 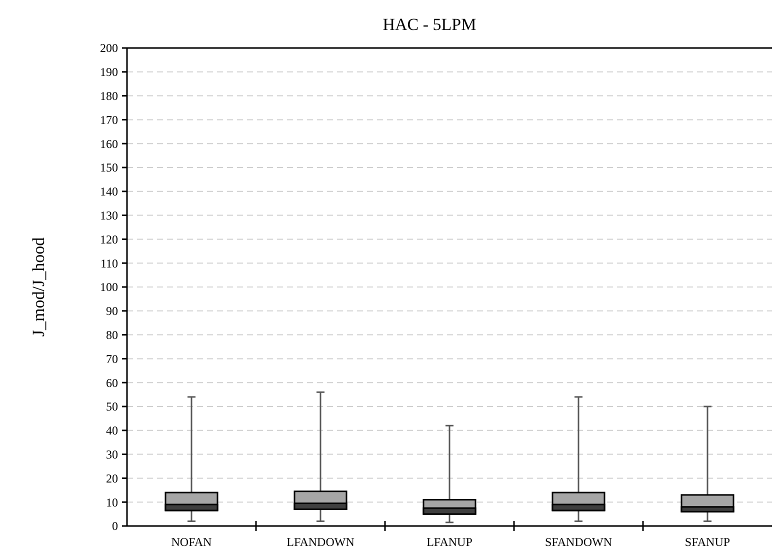 What do you see at coordinates (578, 542) in the screenshot?
I see `x-tick-label: SFANDOWN` at bounding box center [578, 542].